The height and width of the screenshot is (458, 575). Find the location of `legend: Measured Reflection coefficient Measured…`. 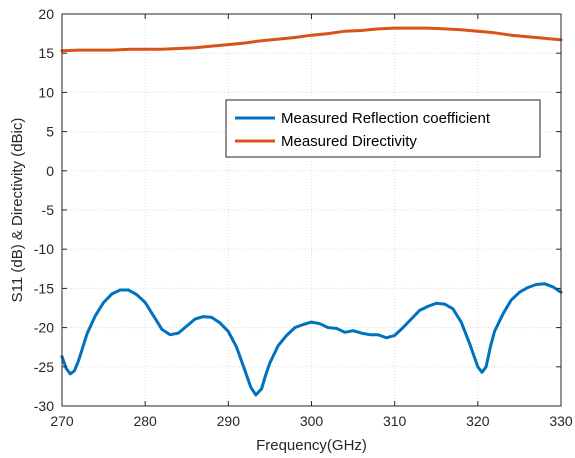

legend: Measured Reflection coefficient Measured… is located at coordinates (383, 128).